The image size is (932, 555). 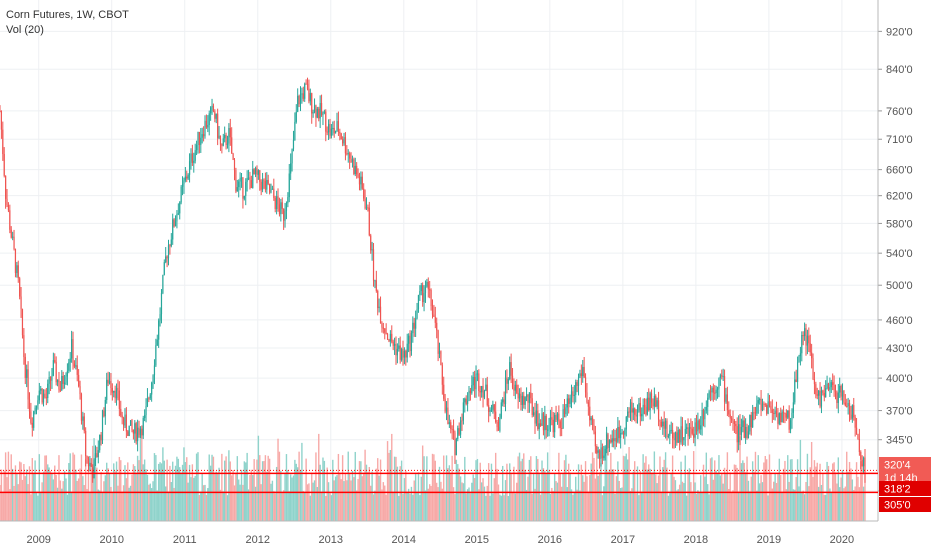 I want to click on y-tick-label: 400'0, so click(x=899, y=379).